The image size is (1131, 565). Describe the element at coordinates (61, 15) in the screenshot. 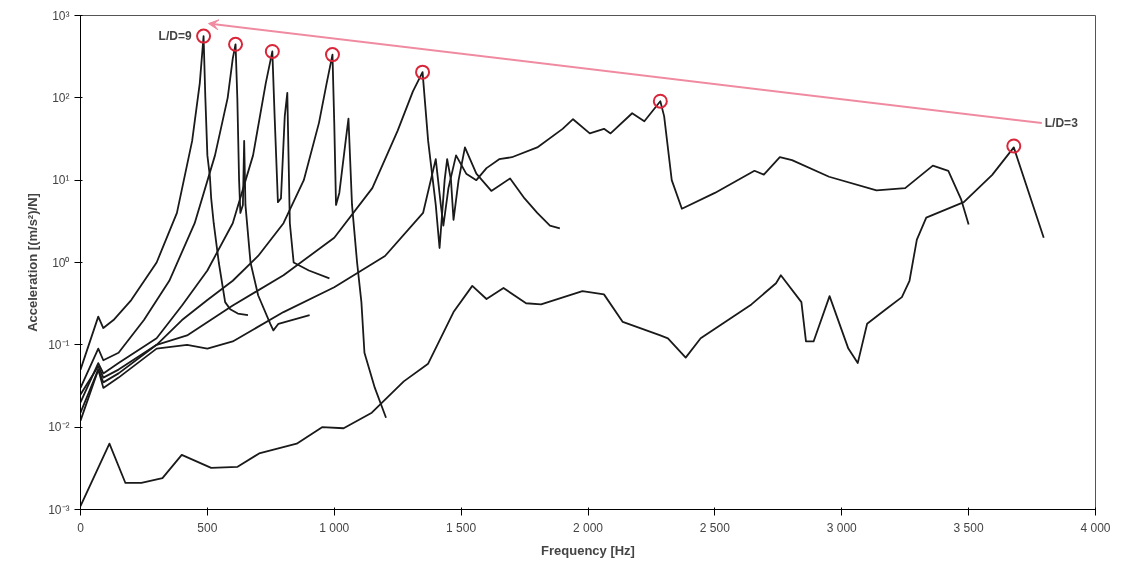

I see `y-tick-label: 10³` at that location.